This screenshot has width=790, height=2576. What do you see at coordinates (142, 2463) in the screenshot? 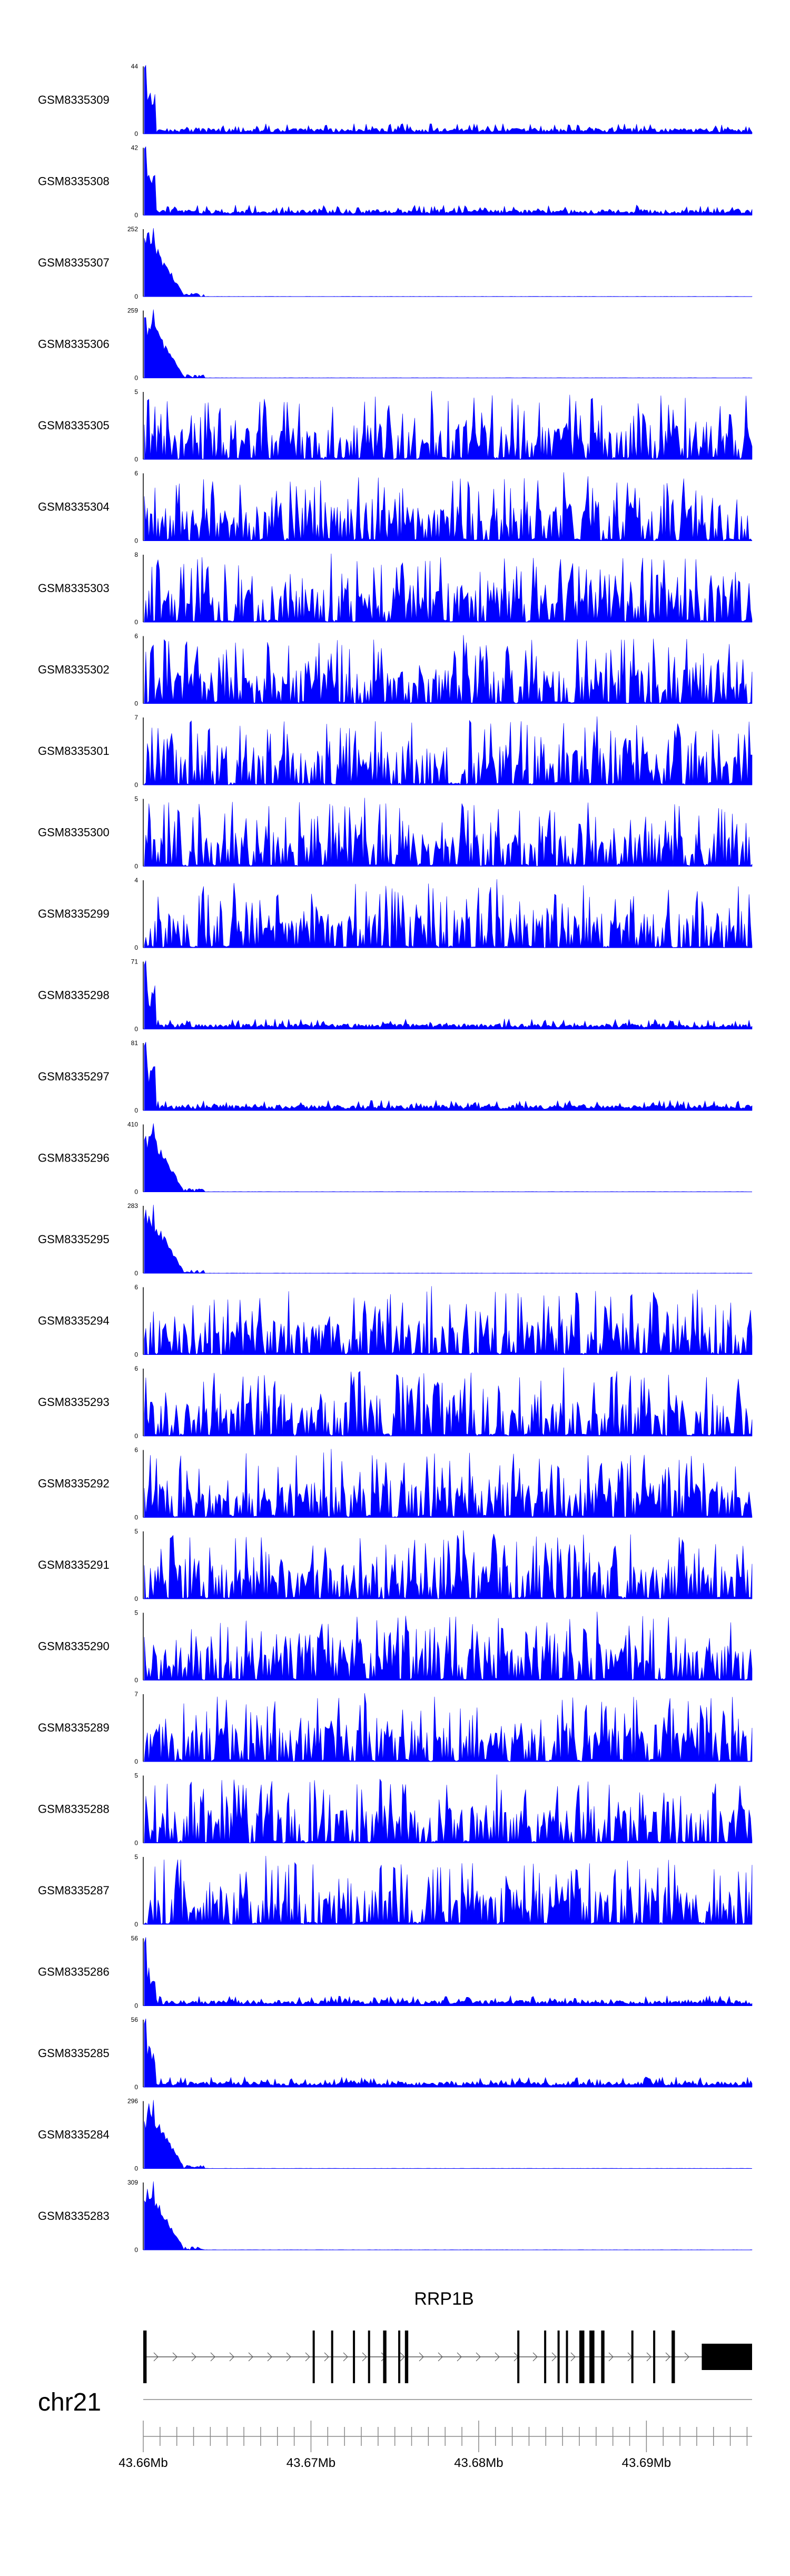
I see `x-tick-label: 43.66Mb` at bounding box center [142, 2463].